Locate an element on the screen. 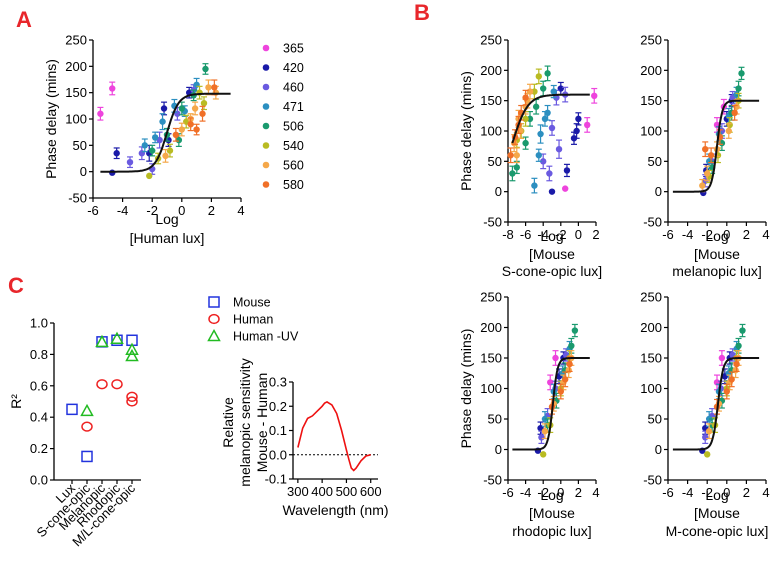  x-tick-label: 600 is located at coordinates (371, 491).